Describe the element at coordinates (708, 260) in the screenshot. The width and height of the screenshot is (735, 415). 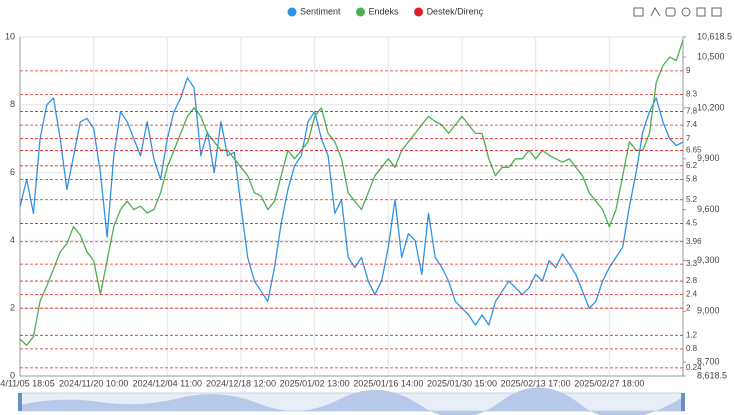
I see `y2-tick-label: 9,300` at that location.